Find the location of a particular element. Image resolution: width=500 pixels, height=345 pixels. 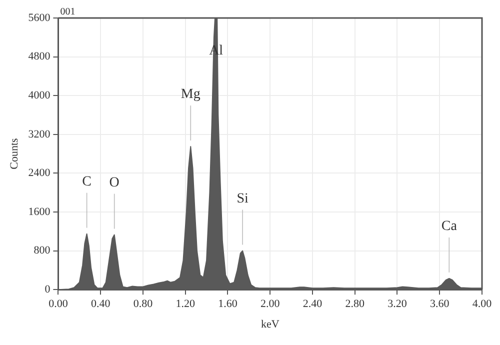

y-tick-label: 3200 is located at coordinates (39, 134).